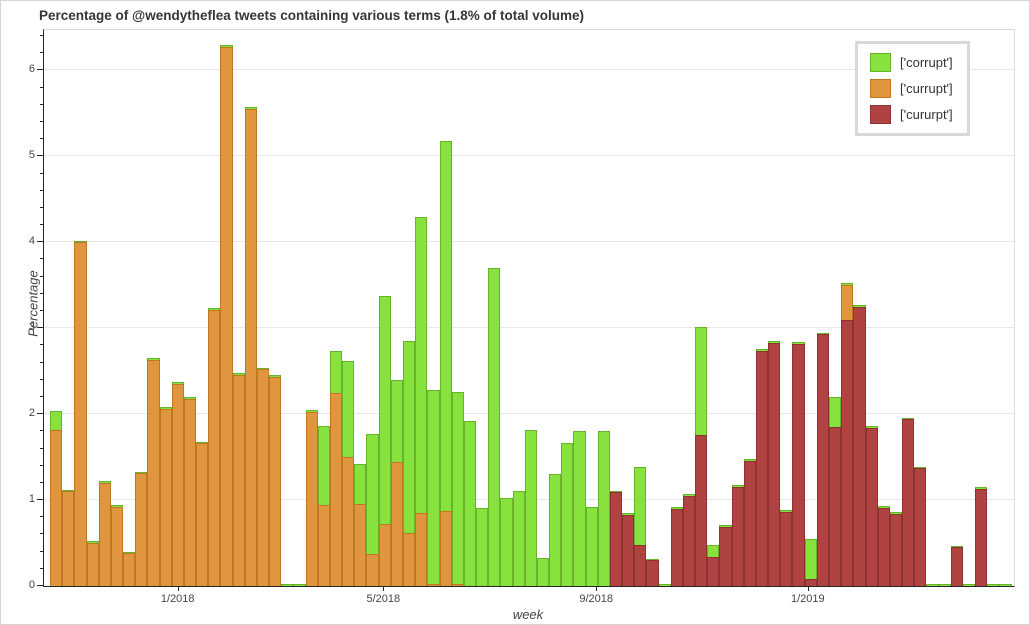 The image size is (1030, 625). I want to click on legend-entry-currupt: ['currupt'], so click(911, 88).